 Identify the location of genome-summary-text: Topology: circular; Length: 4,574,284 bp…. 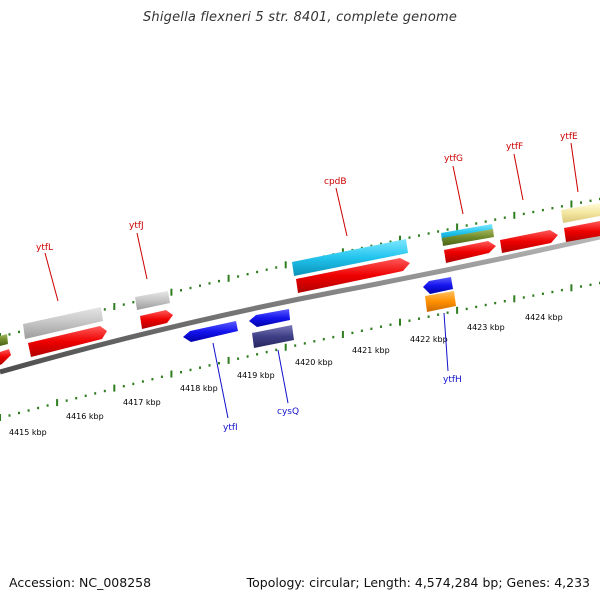
(418, 582).